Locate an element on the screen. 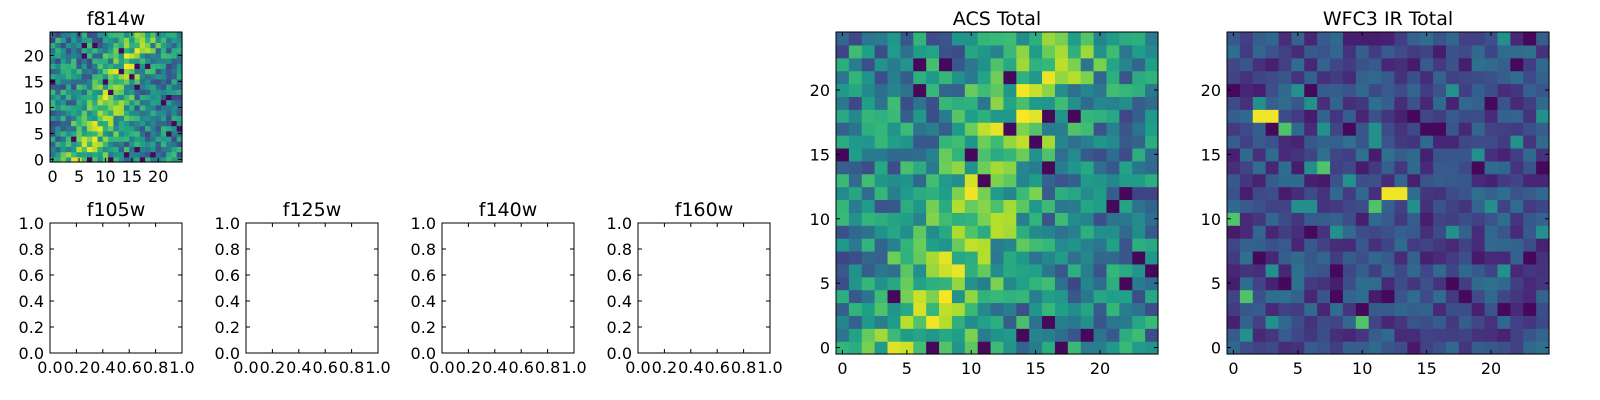 This screenshot has width=1600, height=400. panel-title: f160w is located at coordinates (704, 210).